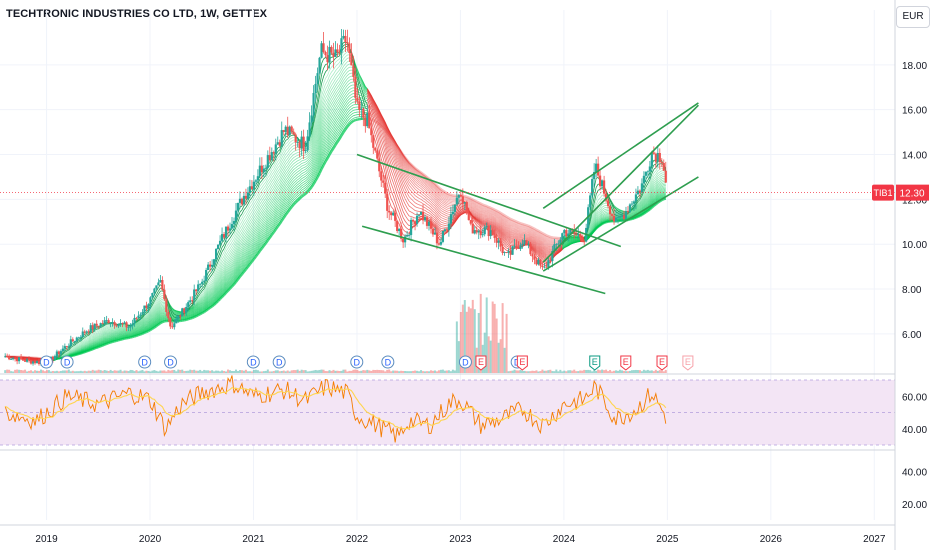 The image size is (932, 550). I want to click on currency-selector: EUR, so click(913, 17).